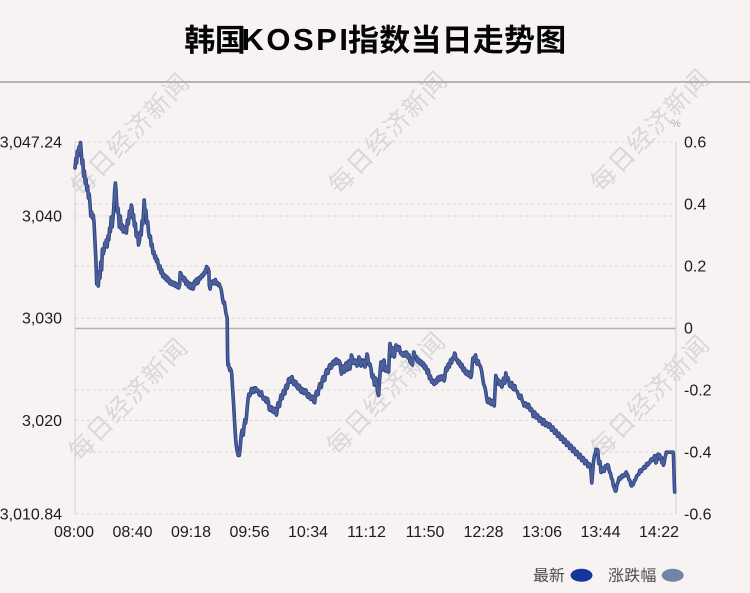  What do you see at coordinates (42, 319) in the screenshot?
I see `svg-text: 3,030` at bounding box center [42, 319].